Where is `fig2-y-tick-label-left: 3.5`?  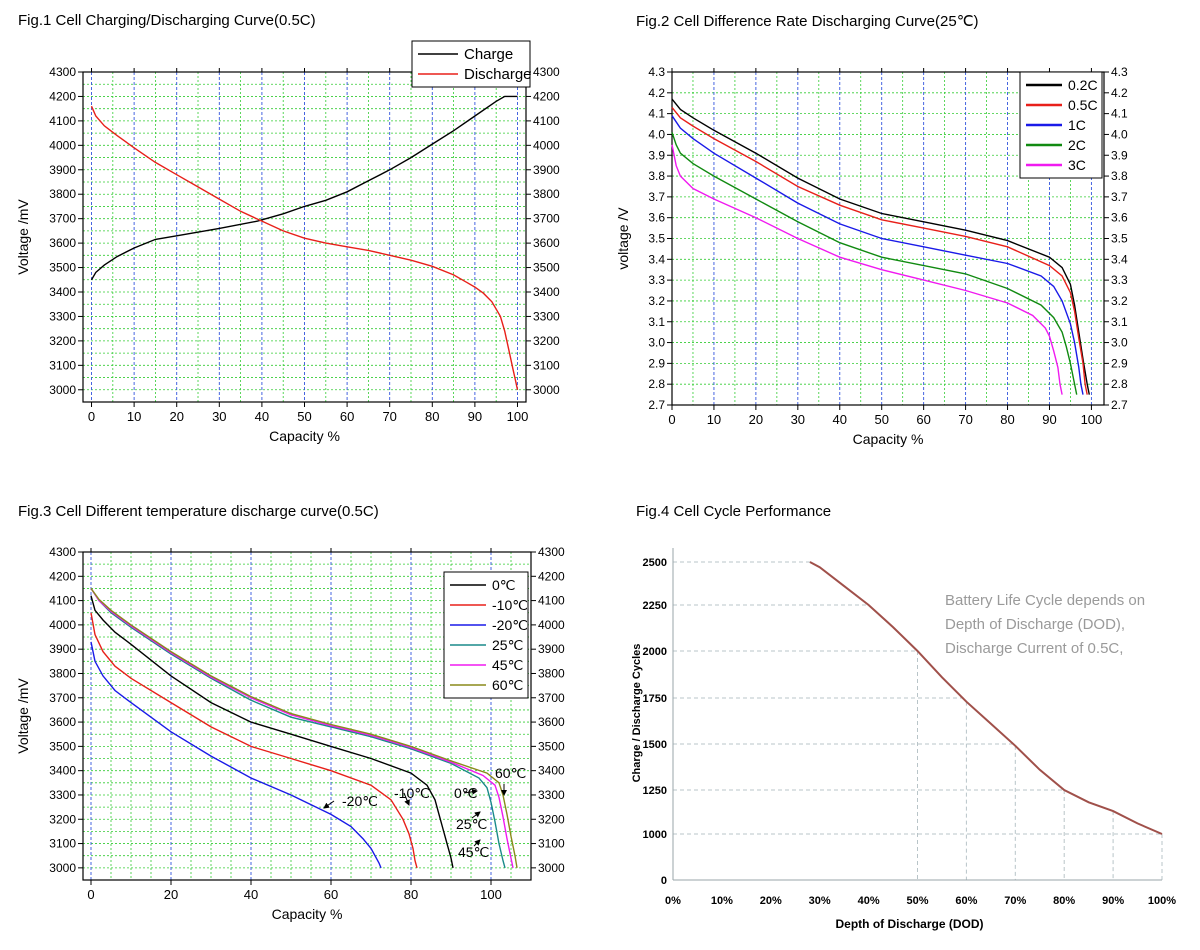
fig2-y-tick-label-left: 3.5 is located at coordinates (656, 239).